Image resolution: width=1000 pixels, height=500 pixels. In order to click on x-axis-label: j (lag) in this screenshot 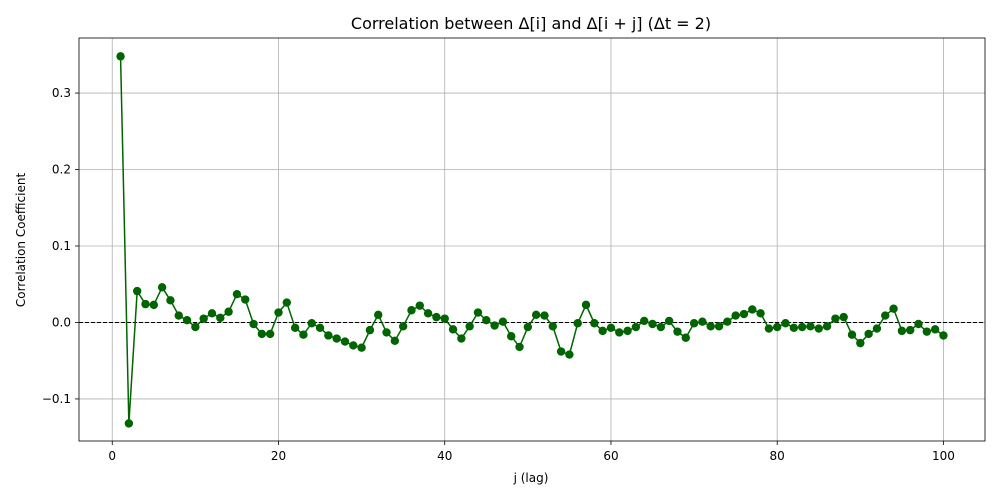, I will do `click(531, 478)`.